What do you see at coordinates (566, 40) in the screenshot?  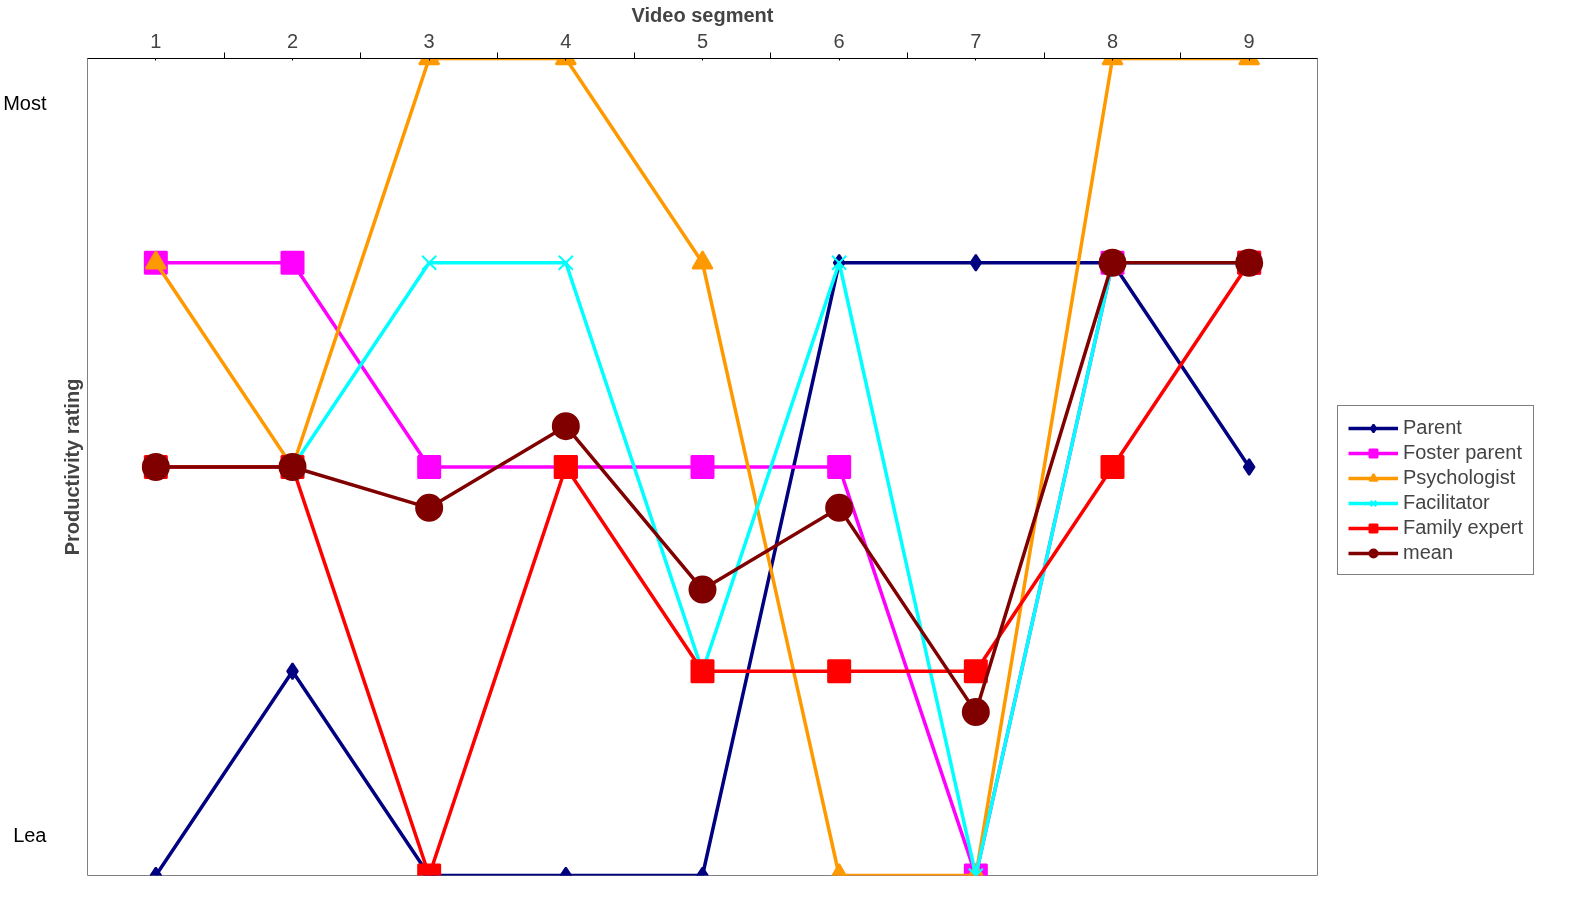 I see `x-tick-label: 4` at bounding box center [566, 40].